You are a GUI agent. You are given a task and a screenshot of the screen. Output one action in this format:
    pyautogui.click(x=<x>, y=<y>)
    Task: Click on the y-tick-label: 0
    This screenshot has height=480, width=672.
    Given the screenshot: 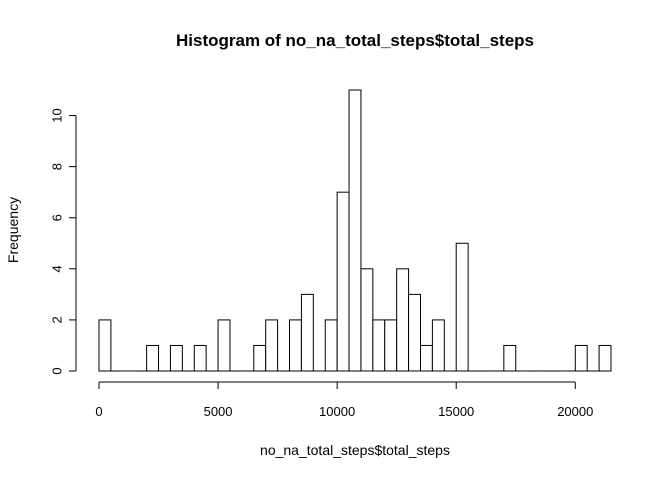 What is the action you would take?
    pyautogui.click(x=57, y=370)
    